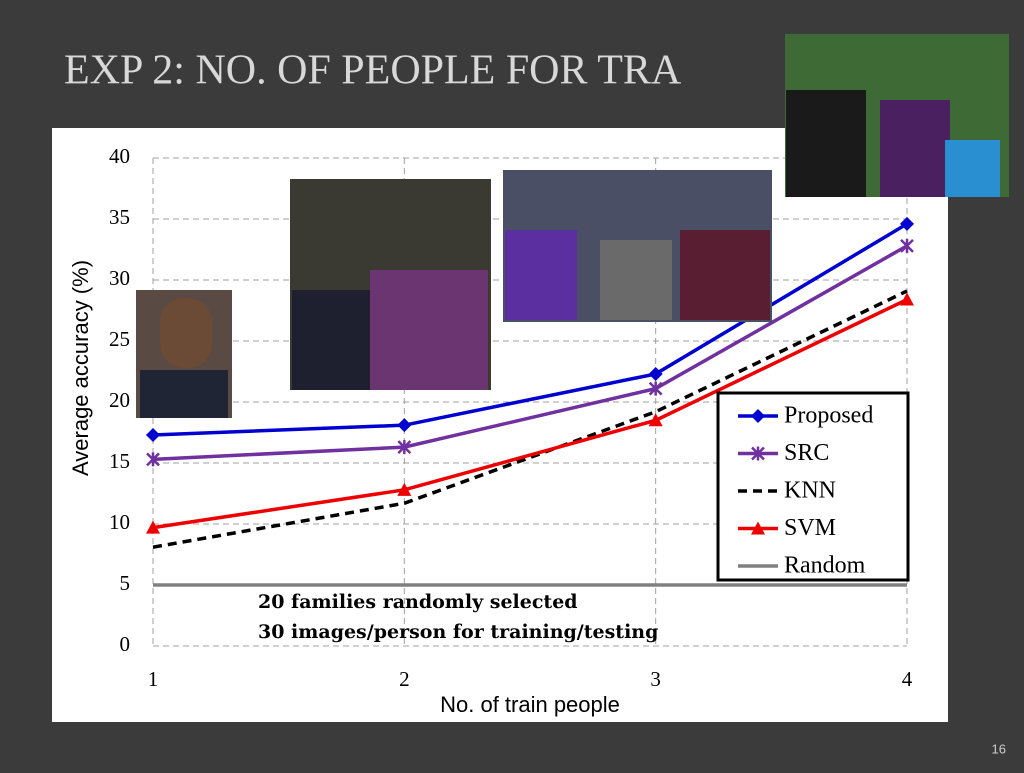 This screenshot has height=773, width=1024. I want to click on y-tick-label: 15, so click(119, 461).